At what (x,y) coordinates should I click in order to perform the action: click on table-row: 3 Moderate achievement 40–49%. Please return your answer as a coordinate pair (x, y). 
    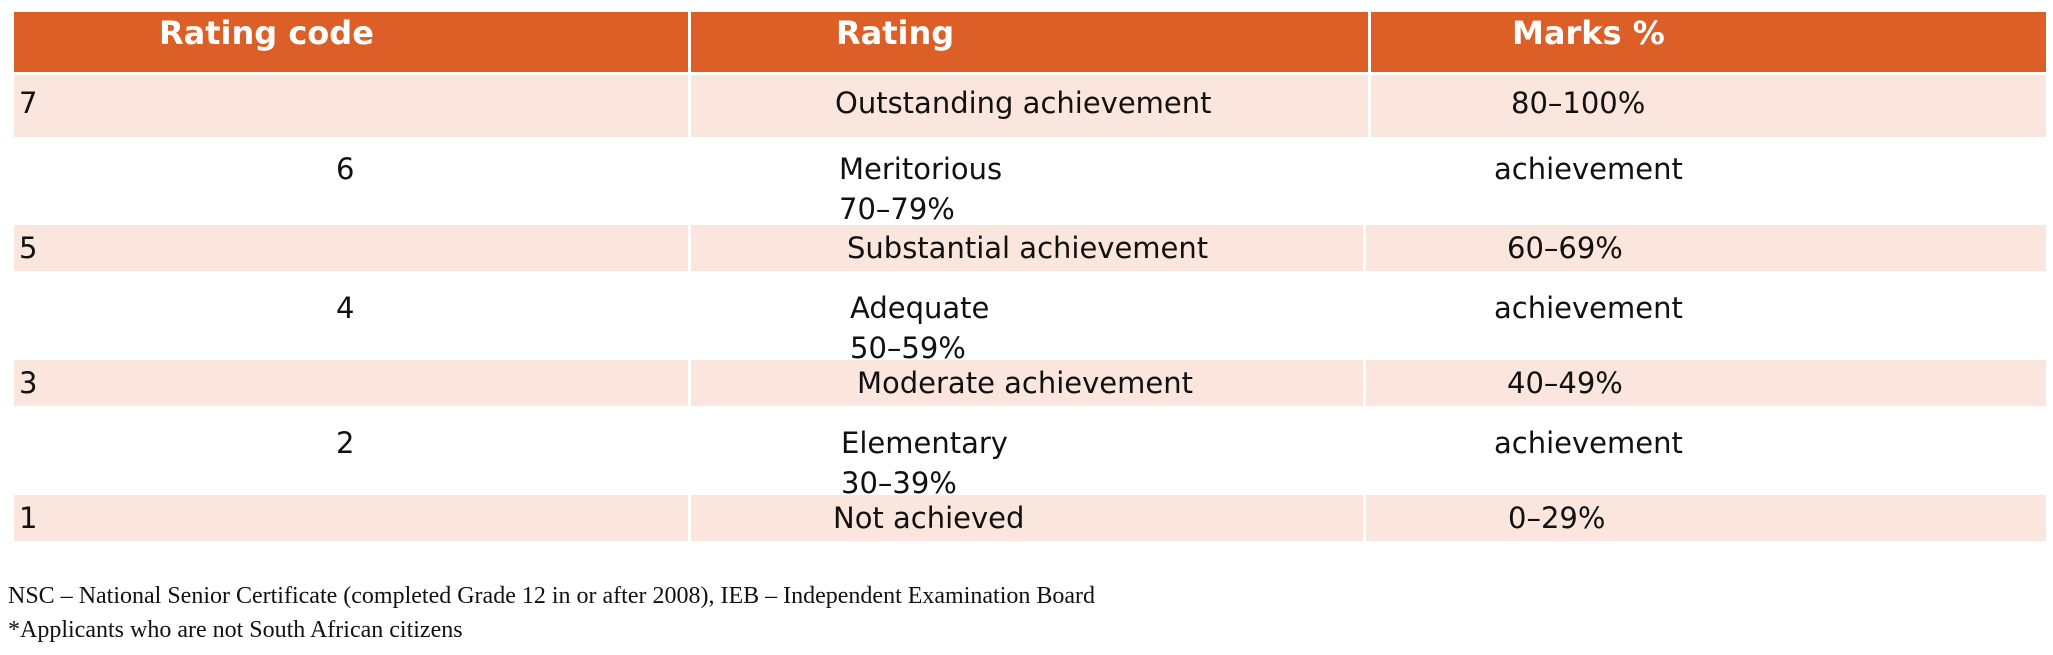
    Looking at the image, I should click on (1030, 383).